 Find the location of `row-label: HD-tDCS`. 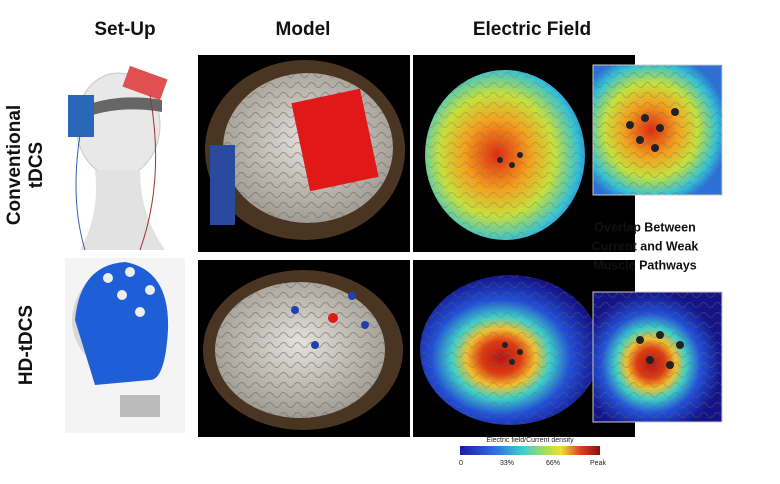

row-label: HD-tDCS is located at coordinates (26, 345).